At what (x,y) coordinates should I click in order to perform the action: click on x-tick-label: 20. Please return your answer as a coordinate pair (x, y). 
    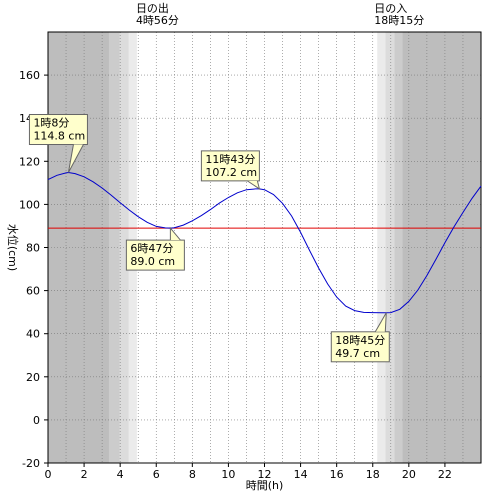
    Looking at the image, I should click on (409, 474).